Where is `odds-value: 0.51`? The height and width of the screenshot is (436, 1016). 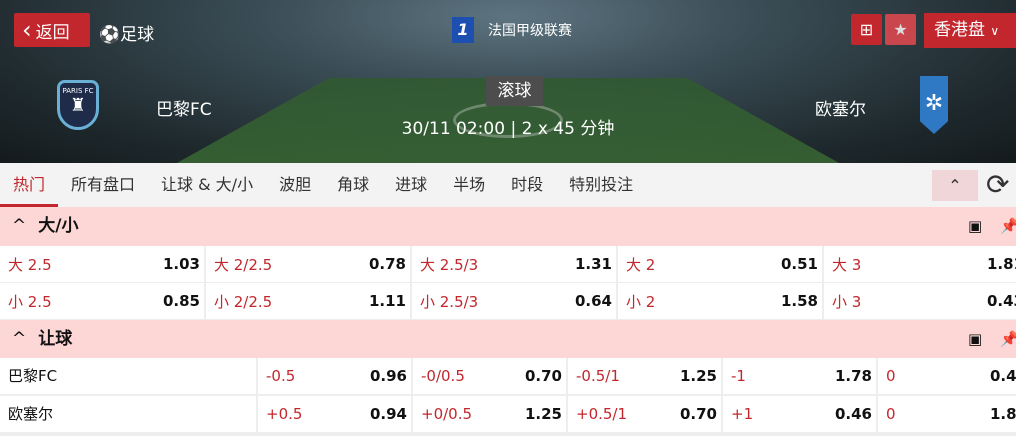
odds-value: 0.51 is located at coordinates (799, 264).